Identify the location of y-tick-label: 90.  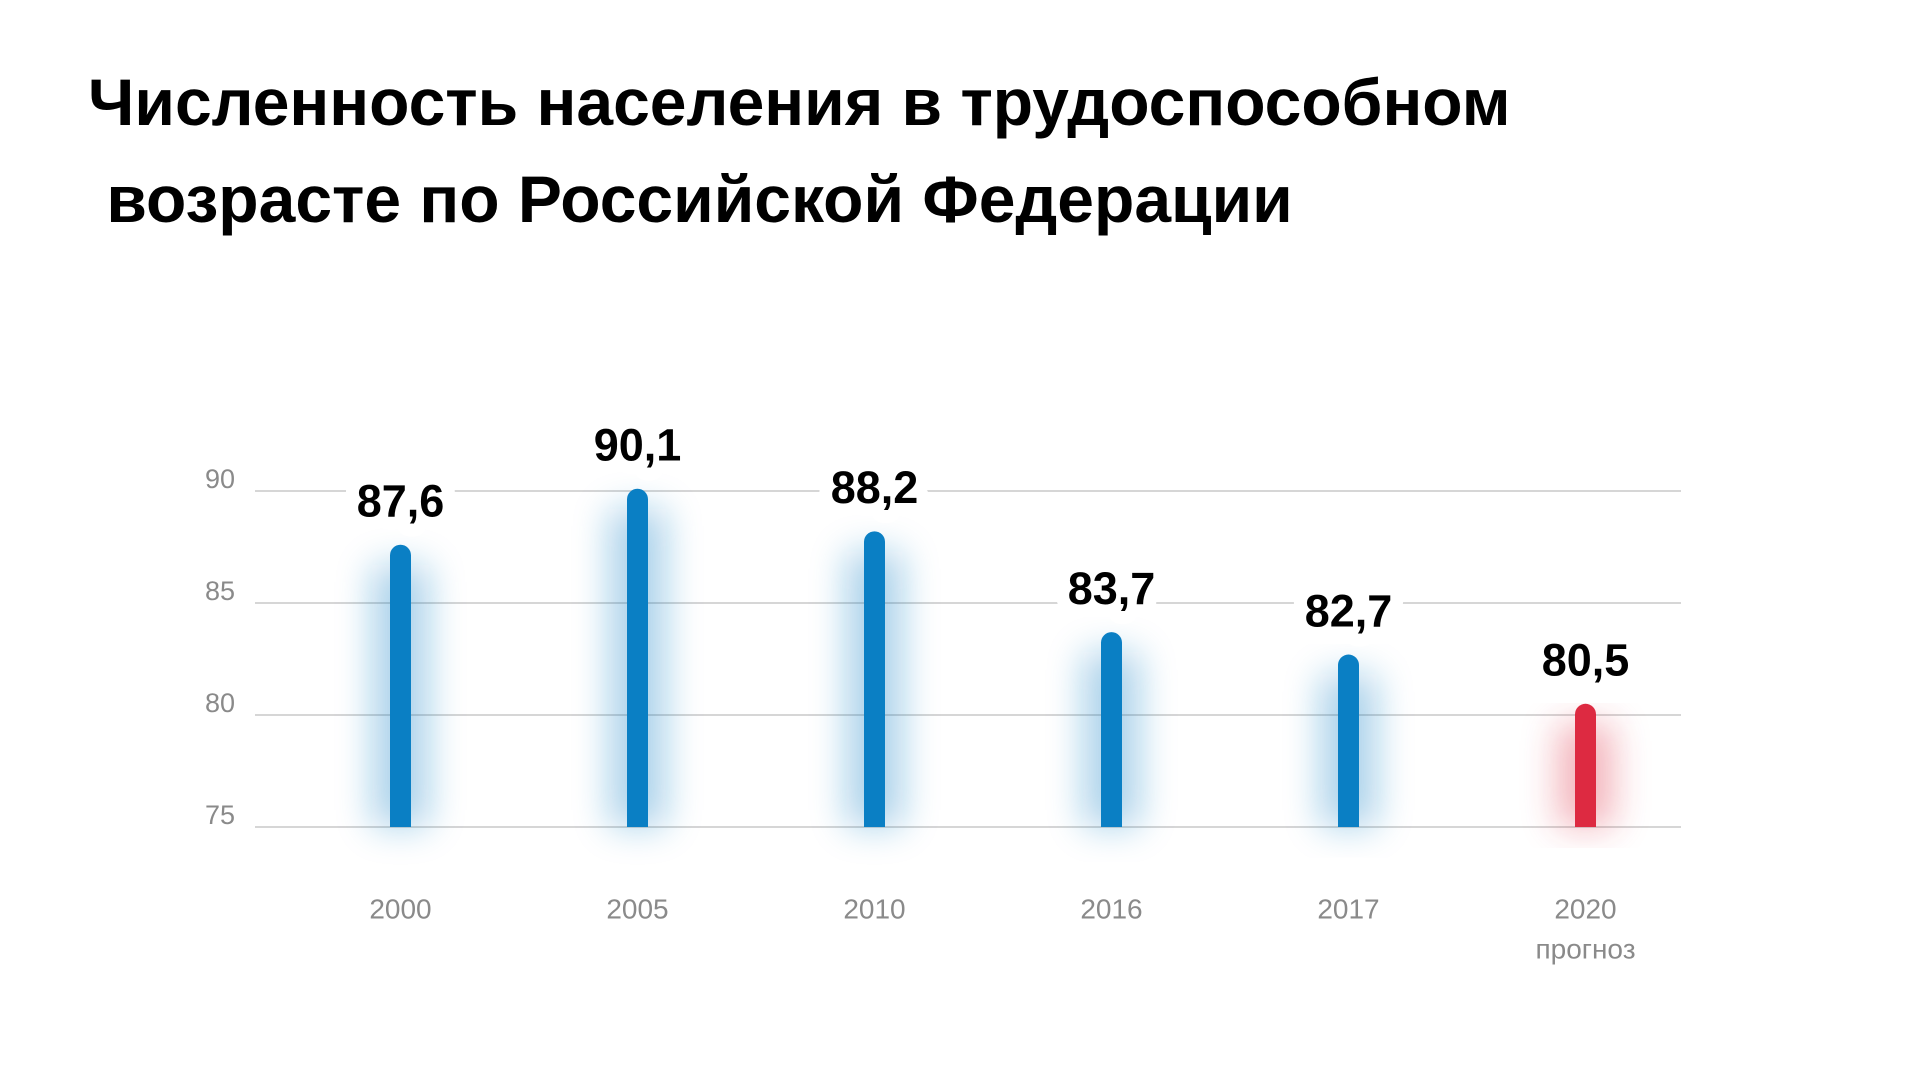
(220, 479).